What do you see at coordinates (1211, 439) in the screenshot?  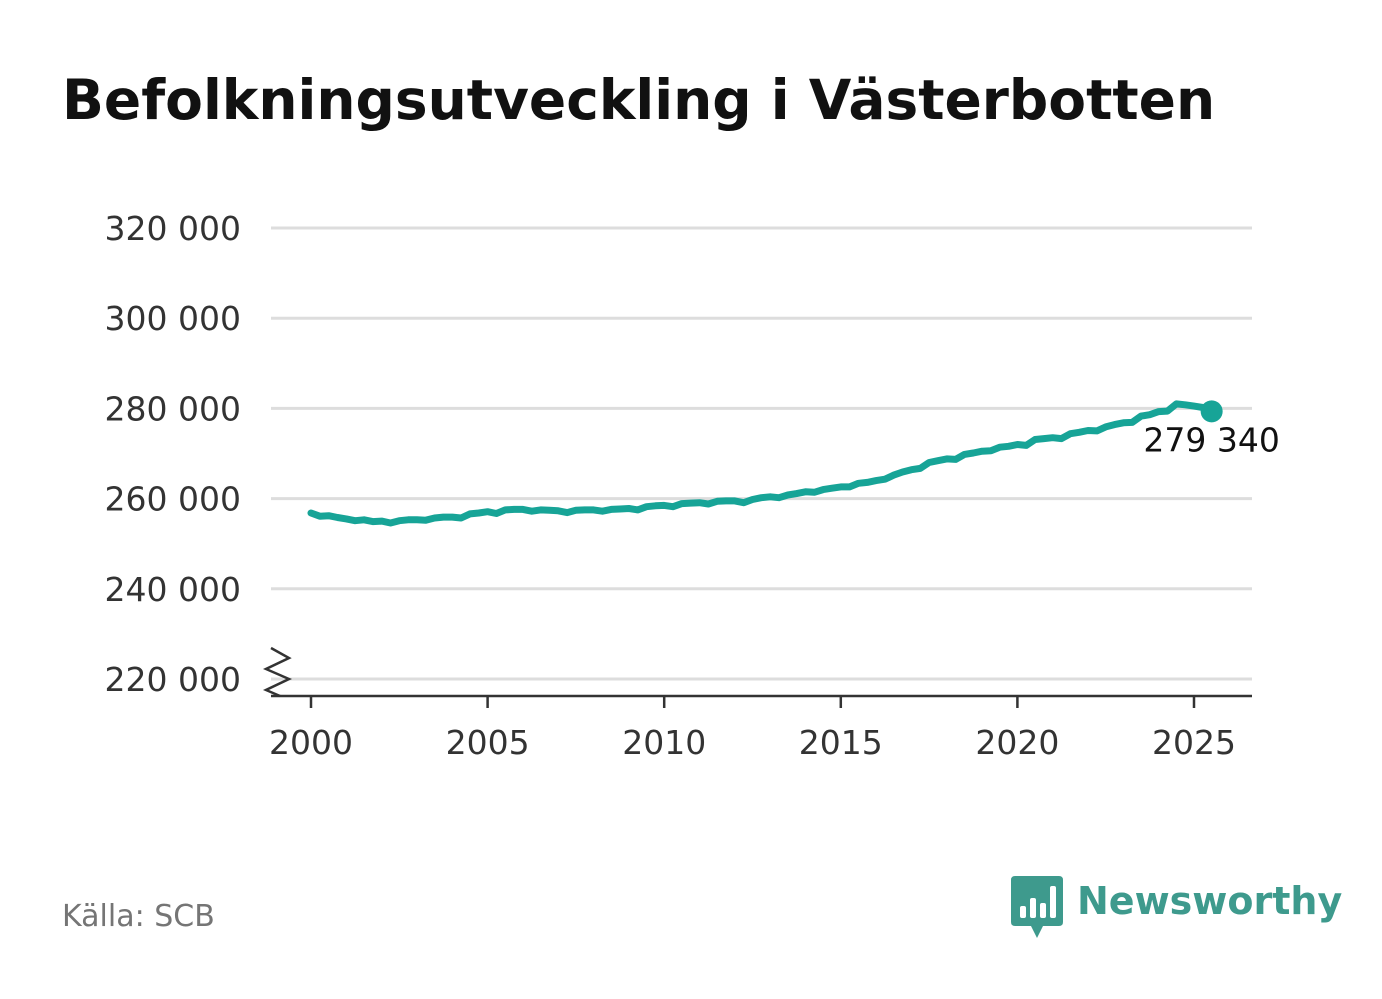 I see `end-value-label: 279 340` at bounding box center [1211, 439].